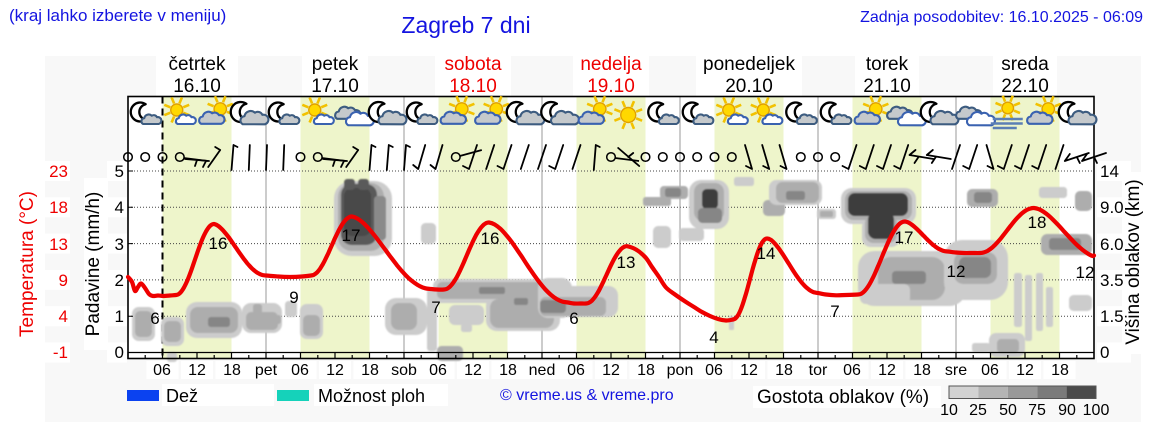  I want to click on svg-text: Dež, so click(182, 396).